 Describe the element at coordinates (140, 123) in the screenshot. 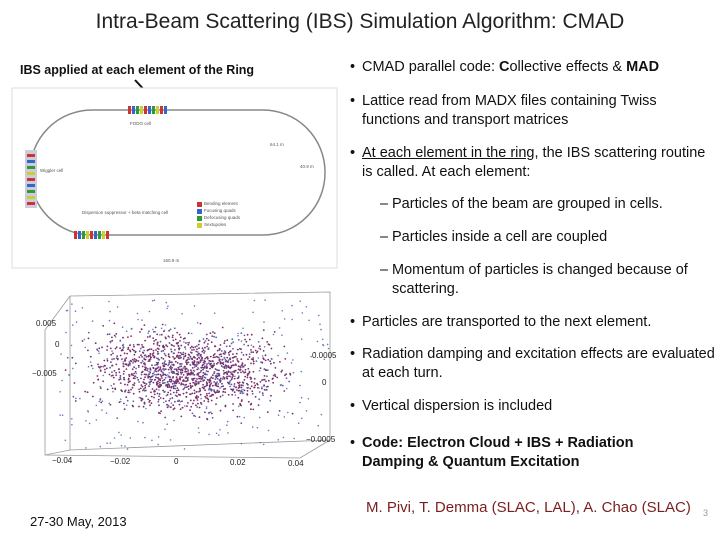

I see `ring-label: FODO cell` at that location.